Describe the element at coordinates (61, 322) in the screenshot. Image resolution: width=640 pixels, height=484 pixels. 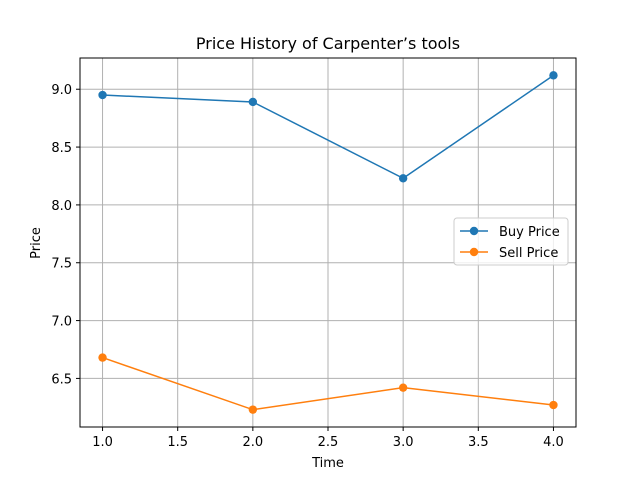
I see `y-tick-label: 7.0` at that location.